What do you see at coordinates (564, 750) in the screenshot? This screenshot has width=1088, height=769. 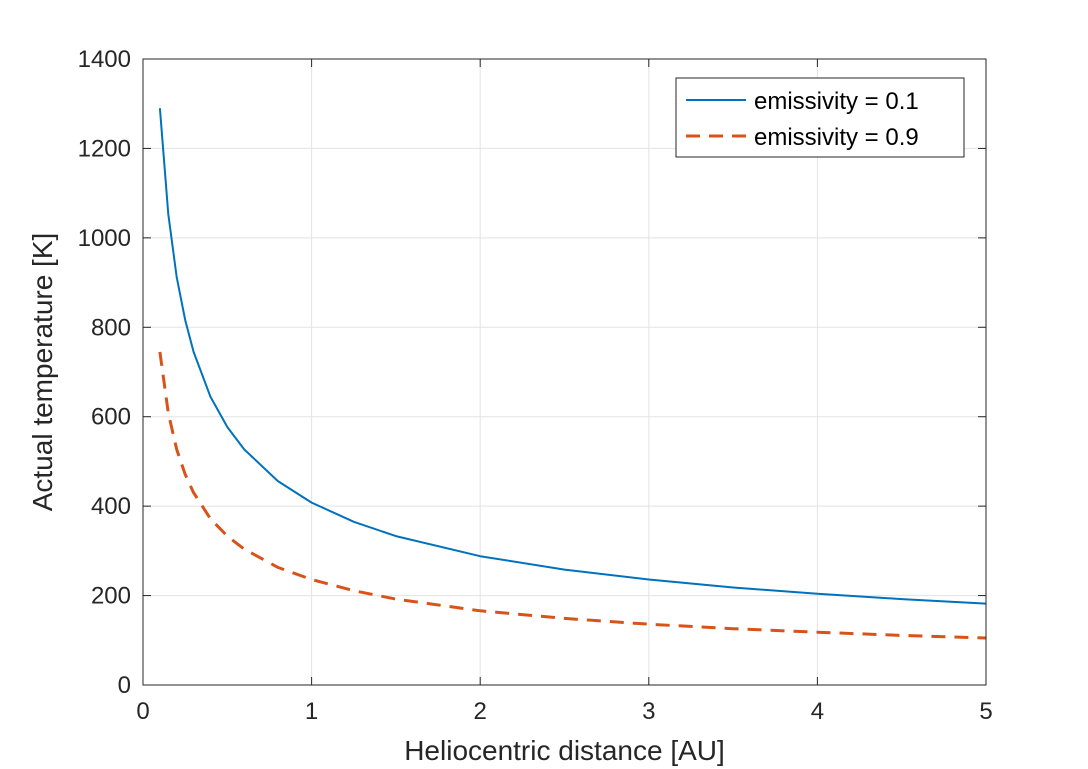 I see `x-axis-label: Heliocentric distance [AU]` at bounding box center [564, 750].